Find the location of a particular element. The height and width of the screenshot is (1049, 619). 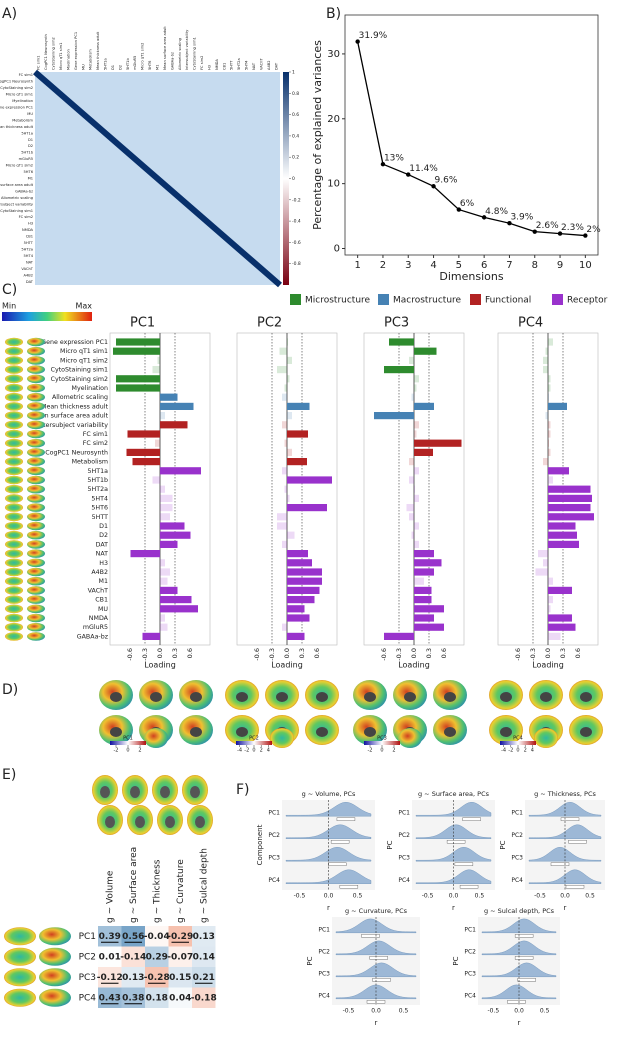

feature-label: 5HTT is located at coordinates (100, 517).